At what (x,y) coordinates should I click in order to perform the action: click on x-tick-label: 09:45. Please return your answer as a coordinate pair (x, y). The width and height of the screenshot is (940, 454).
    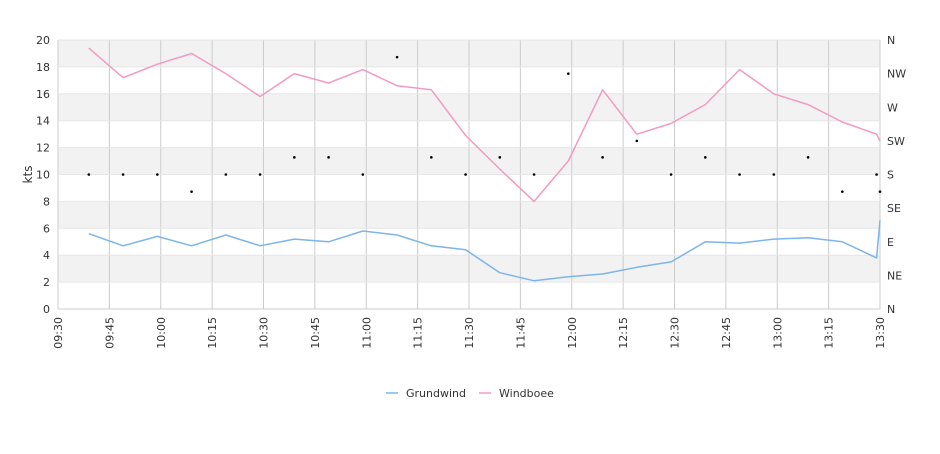
    Looking at the image, I should click on (109, 333).